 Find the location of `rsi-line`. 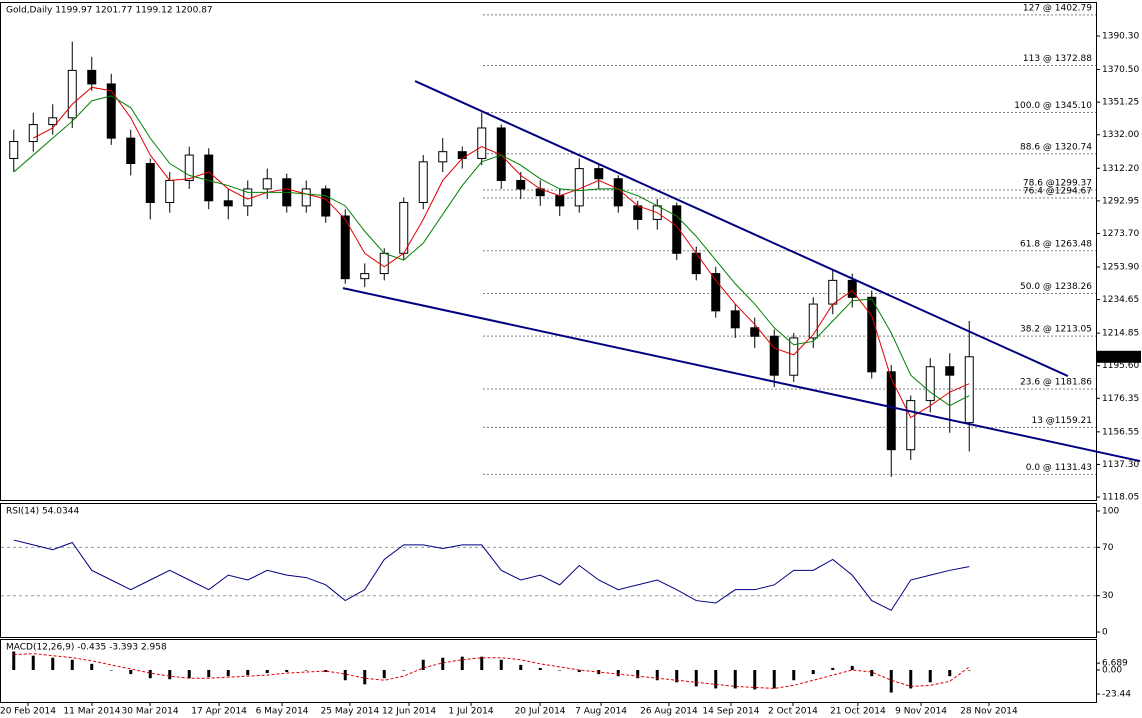

rsi-line is located at coordinates (491, 575).